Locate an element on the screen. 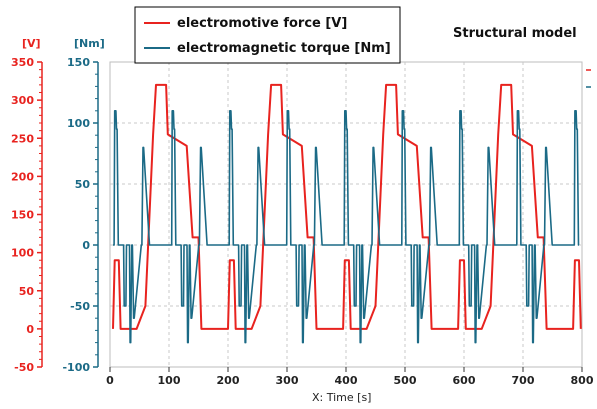  x-tick-label: 500 is located at coordinates (405, 380).